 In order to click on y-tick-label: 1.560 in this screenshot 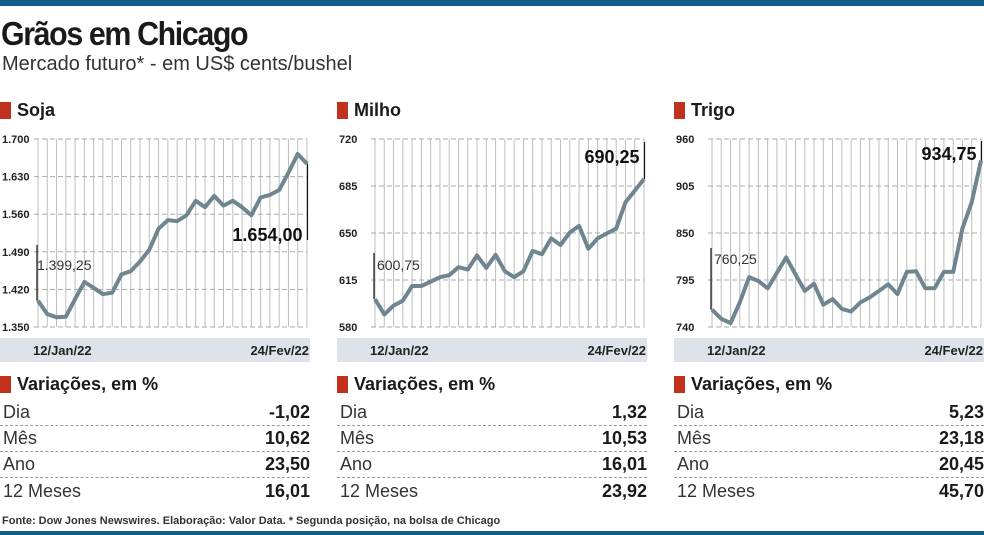, I will do `click(16, 215)`.